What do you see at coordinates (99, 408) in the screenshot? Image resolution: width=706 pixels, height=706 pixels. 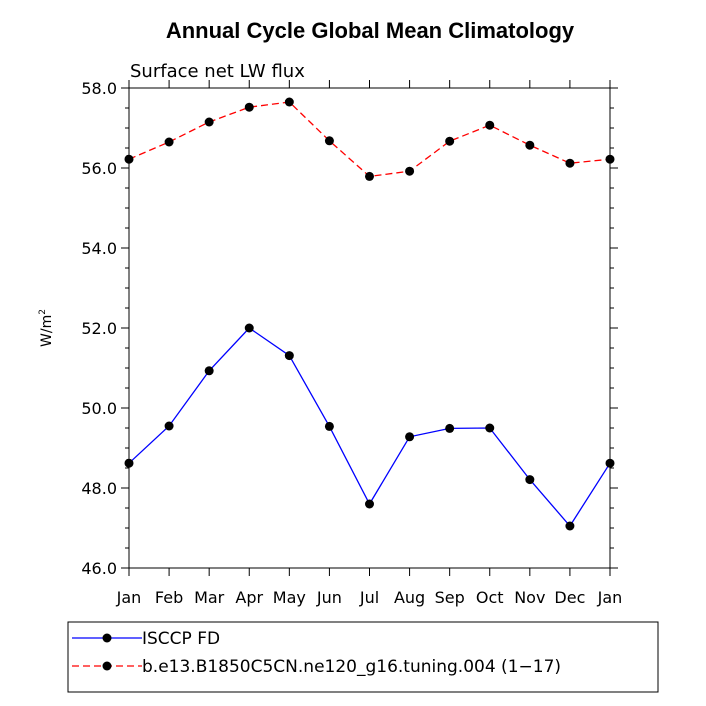 I see `y-tick-label: 50.0` at bounding box center [99, 408].